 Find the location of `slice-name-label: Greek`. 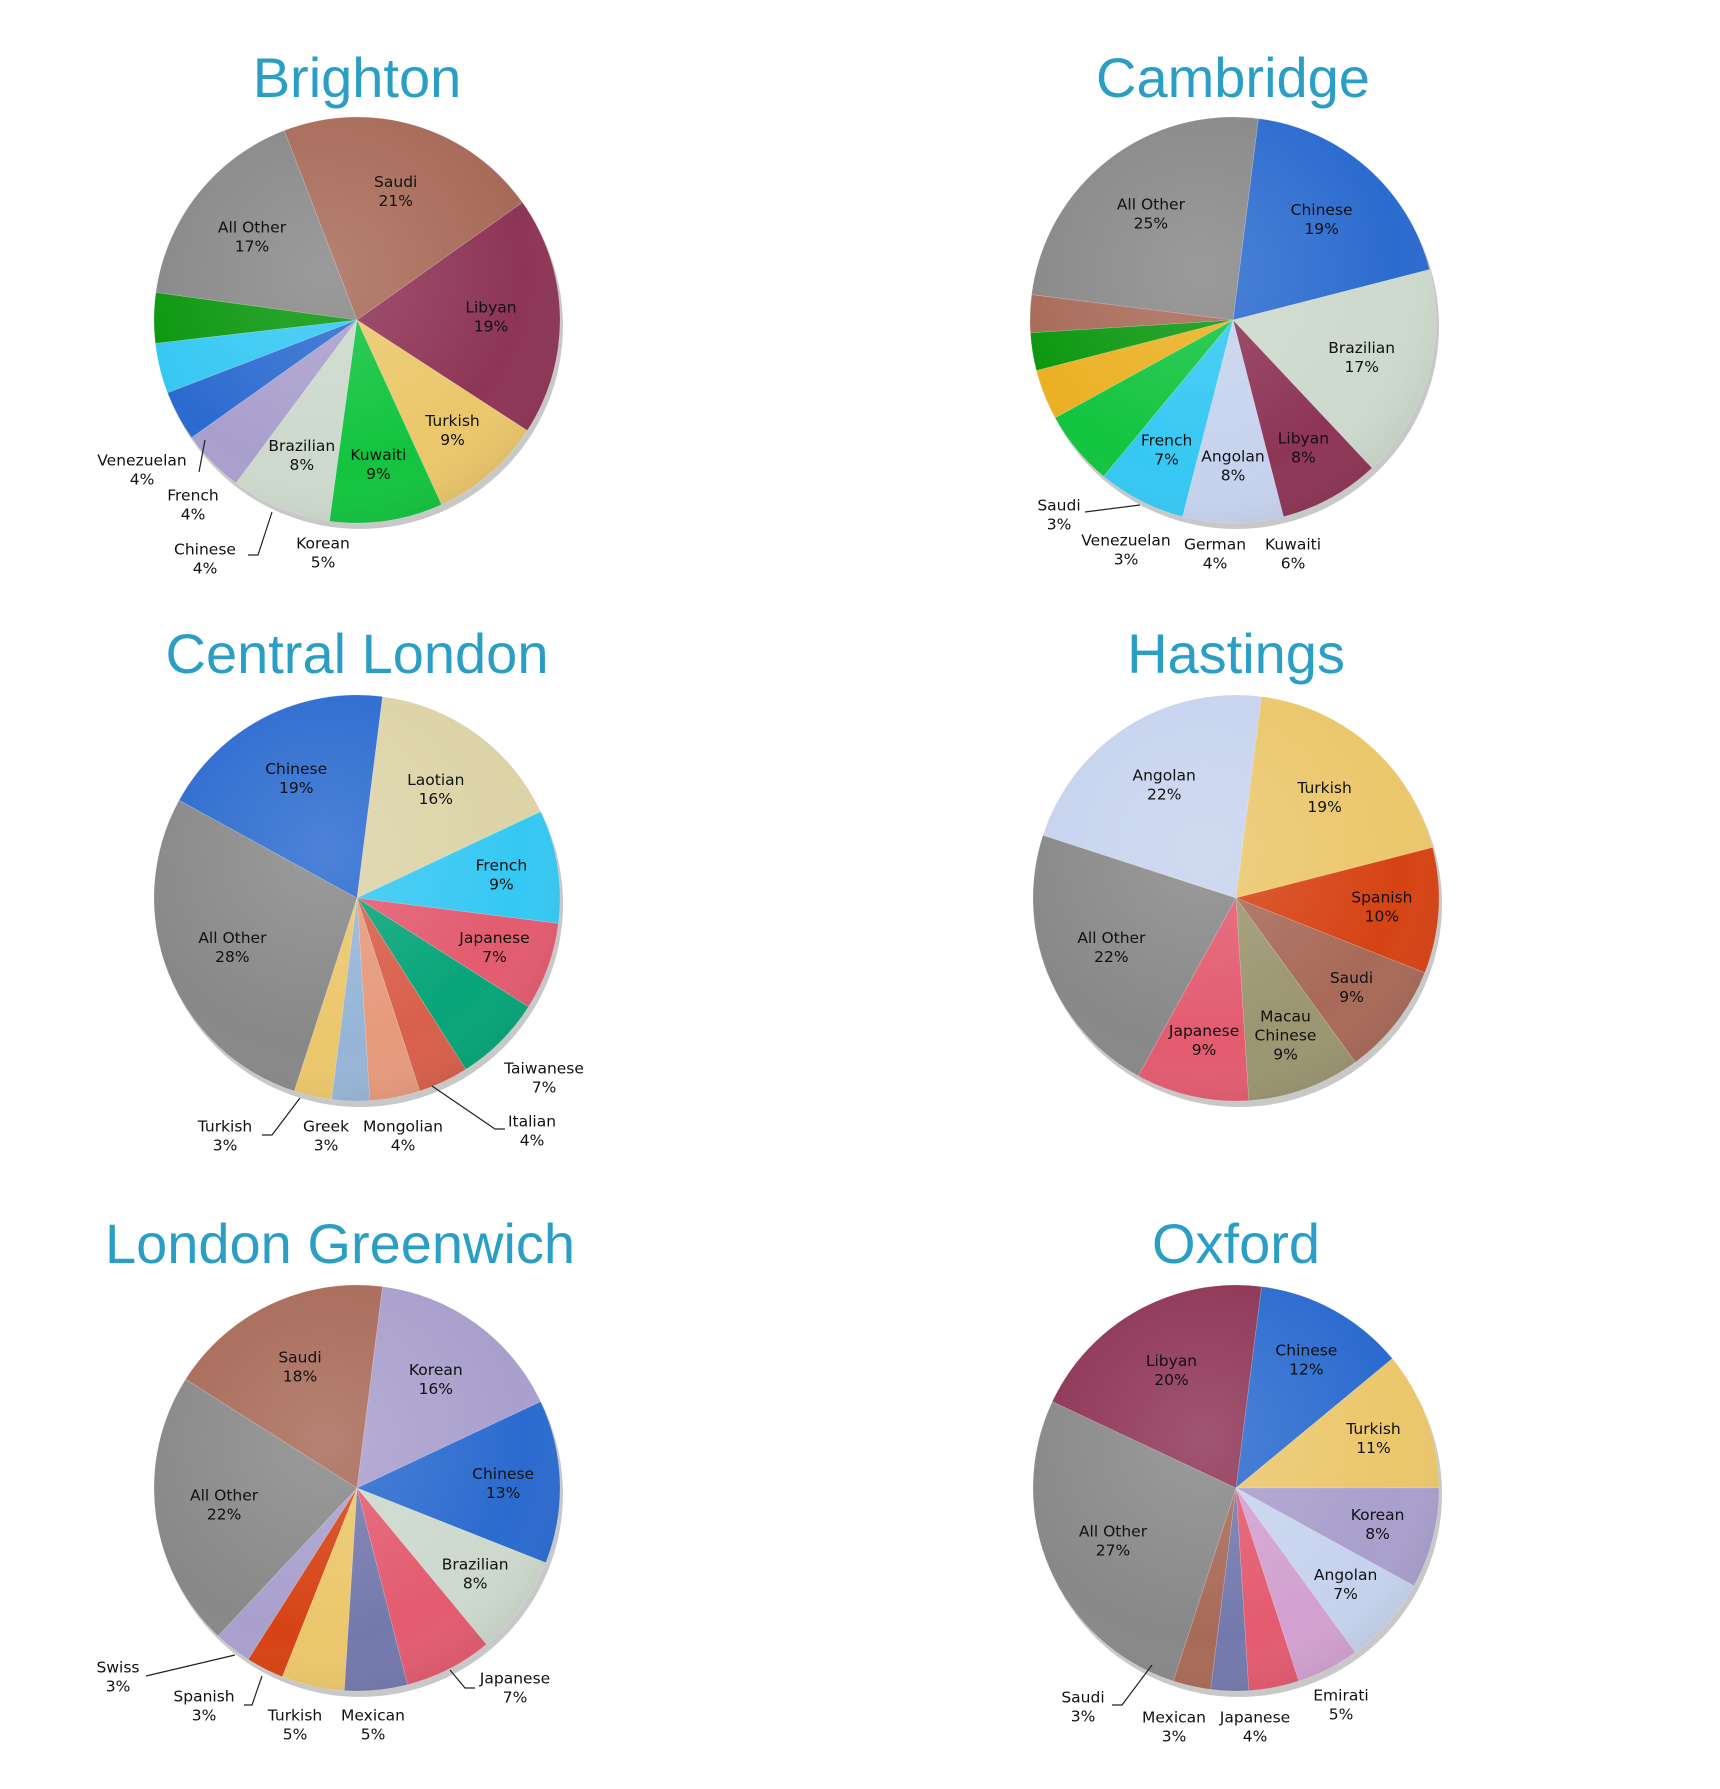

slice-name-label: Greek is located at coordinates (326, 1127).